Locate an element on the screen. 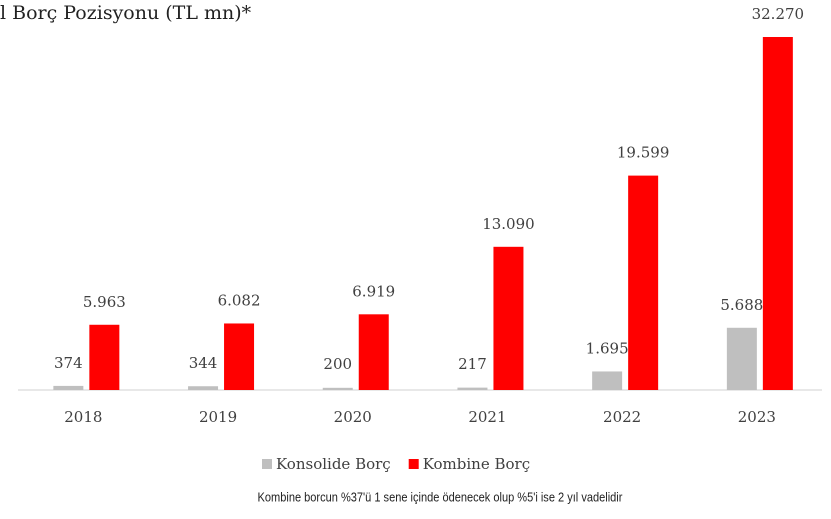 The height and width of the screenshot is (519, 831). value-label: 5.963 is located at coordinates (104, 302).